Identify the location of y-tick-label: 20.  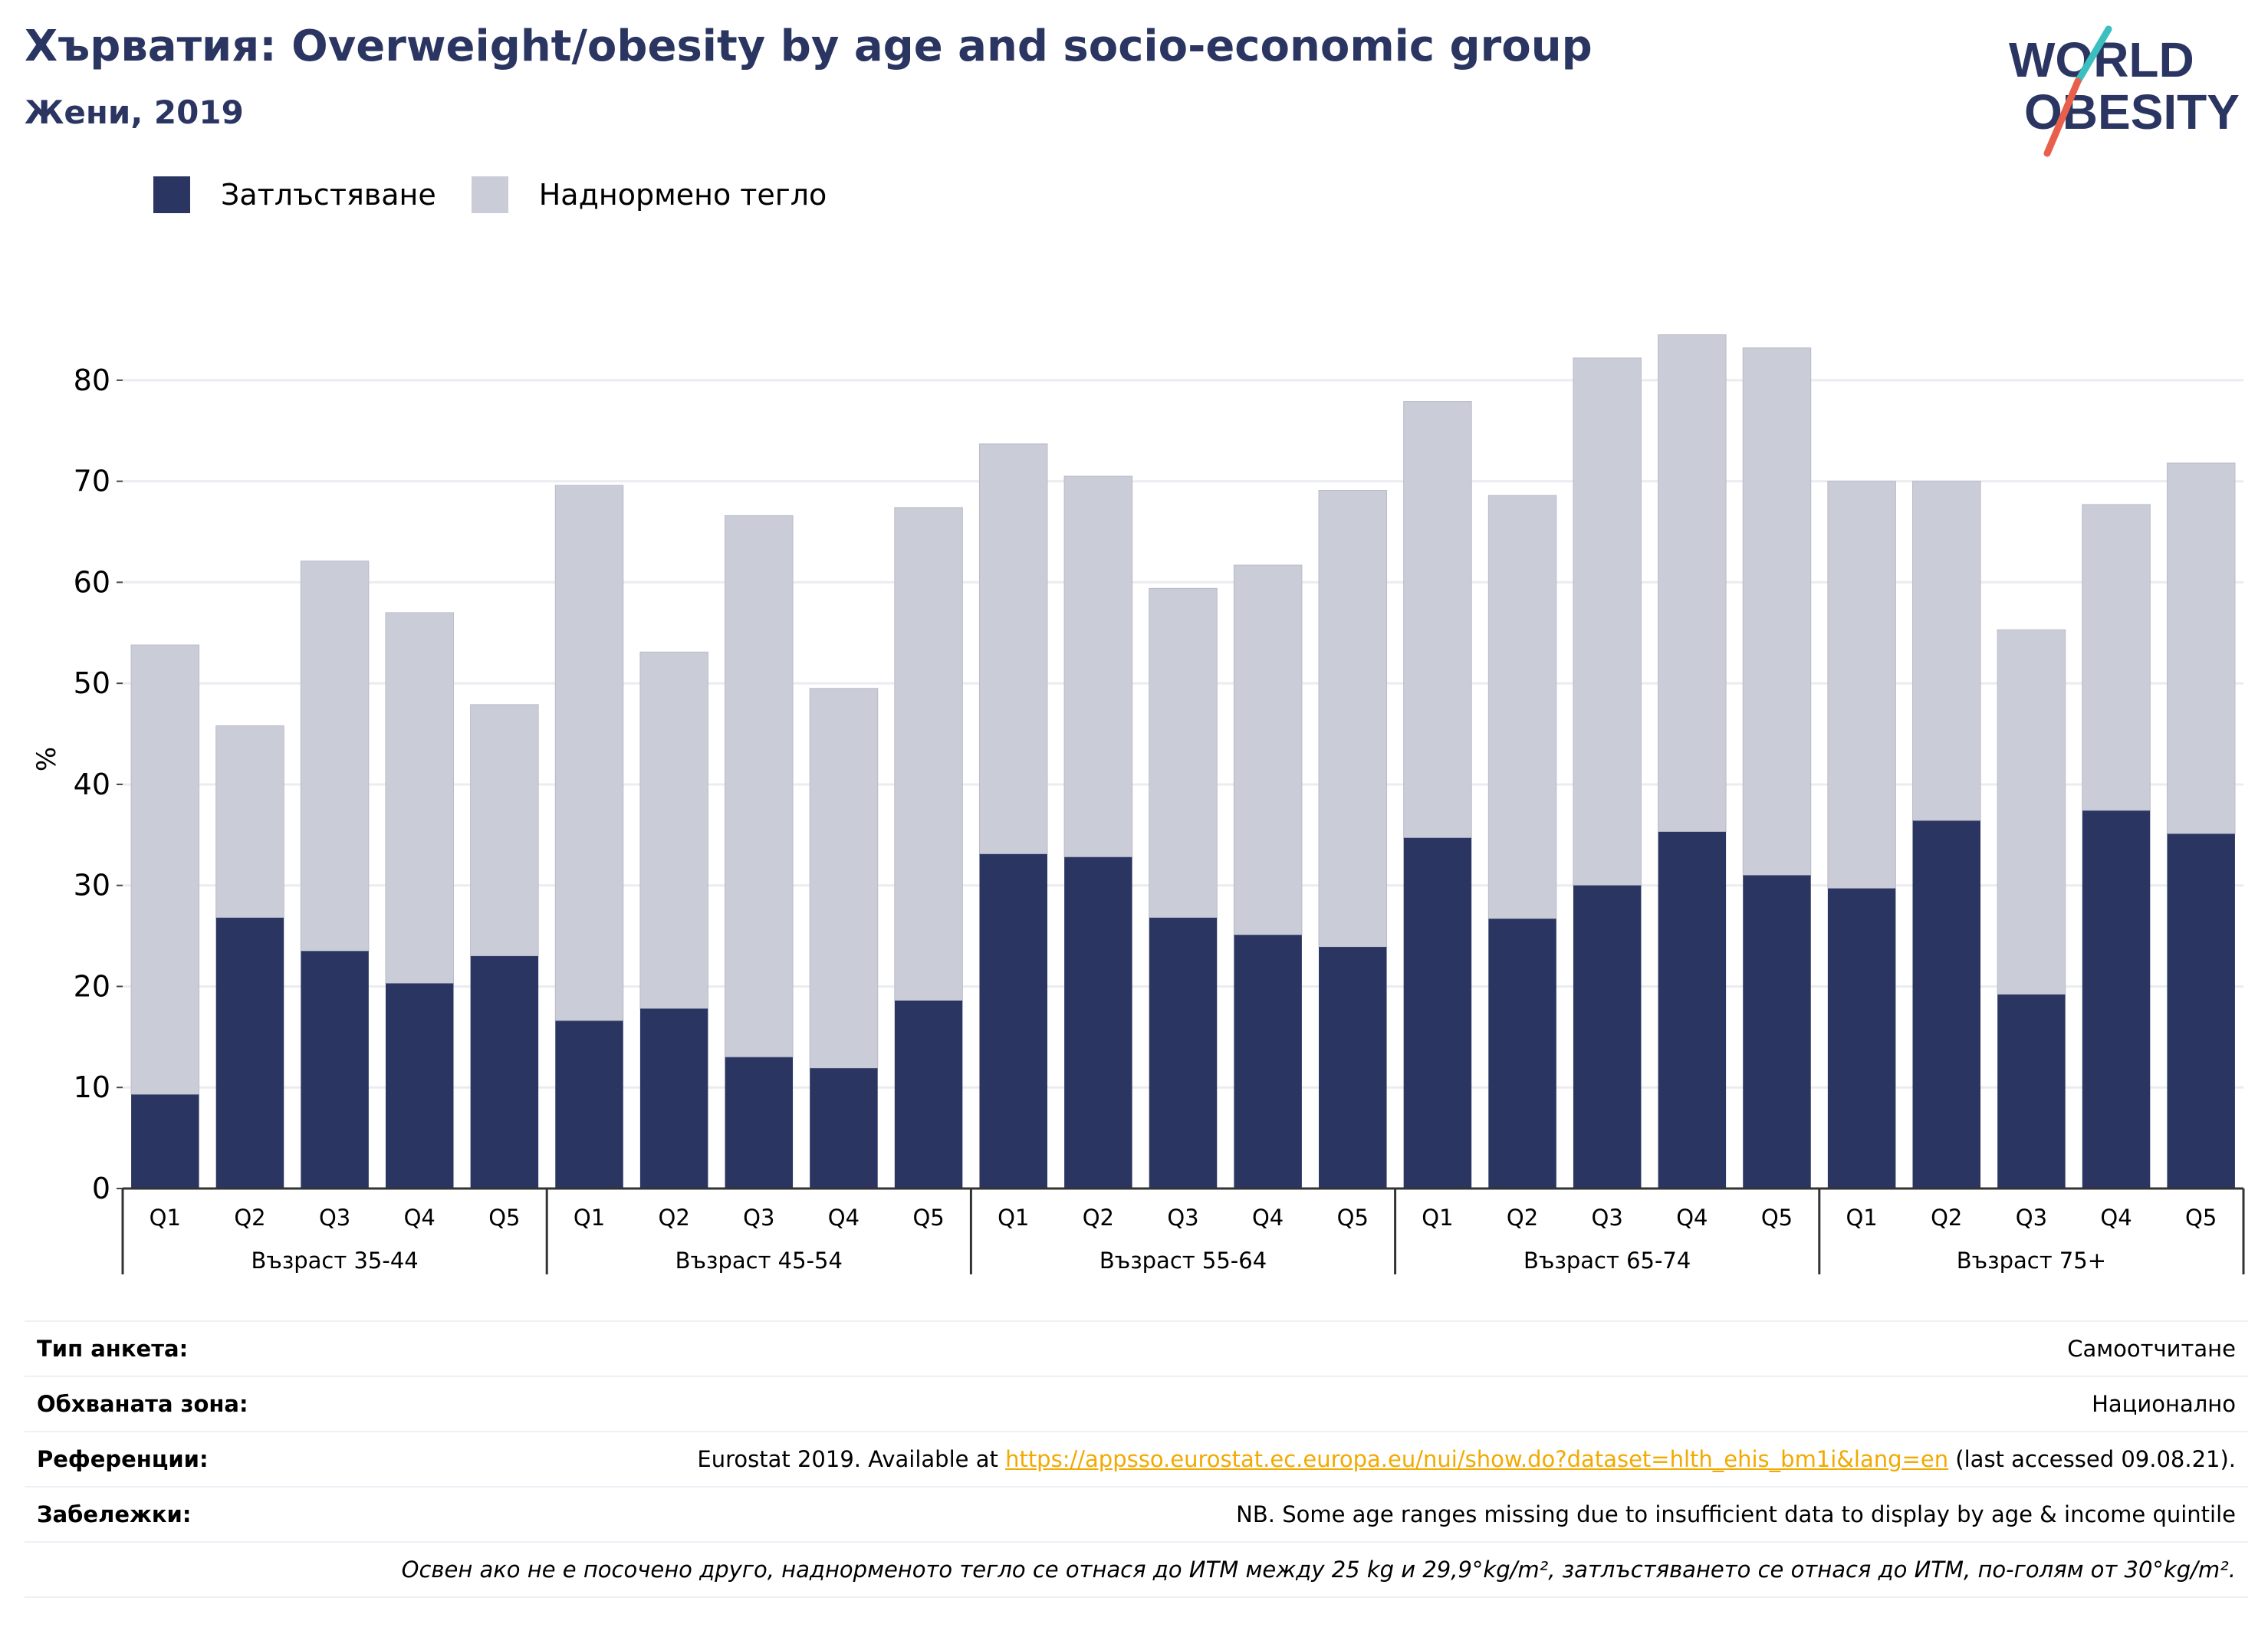
(92, 986).